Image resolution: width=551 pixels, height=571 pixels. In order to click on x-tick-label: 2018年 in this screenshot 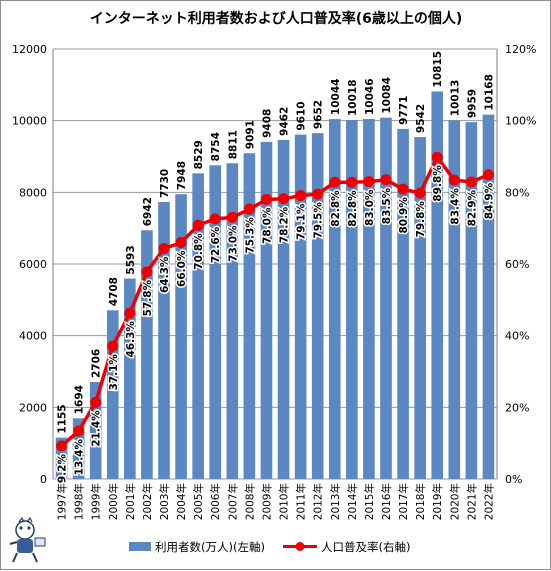, I will do `click(420, 501)`.